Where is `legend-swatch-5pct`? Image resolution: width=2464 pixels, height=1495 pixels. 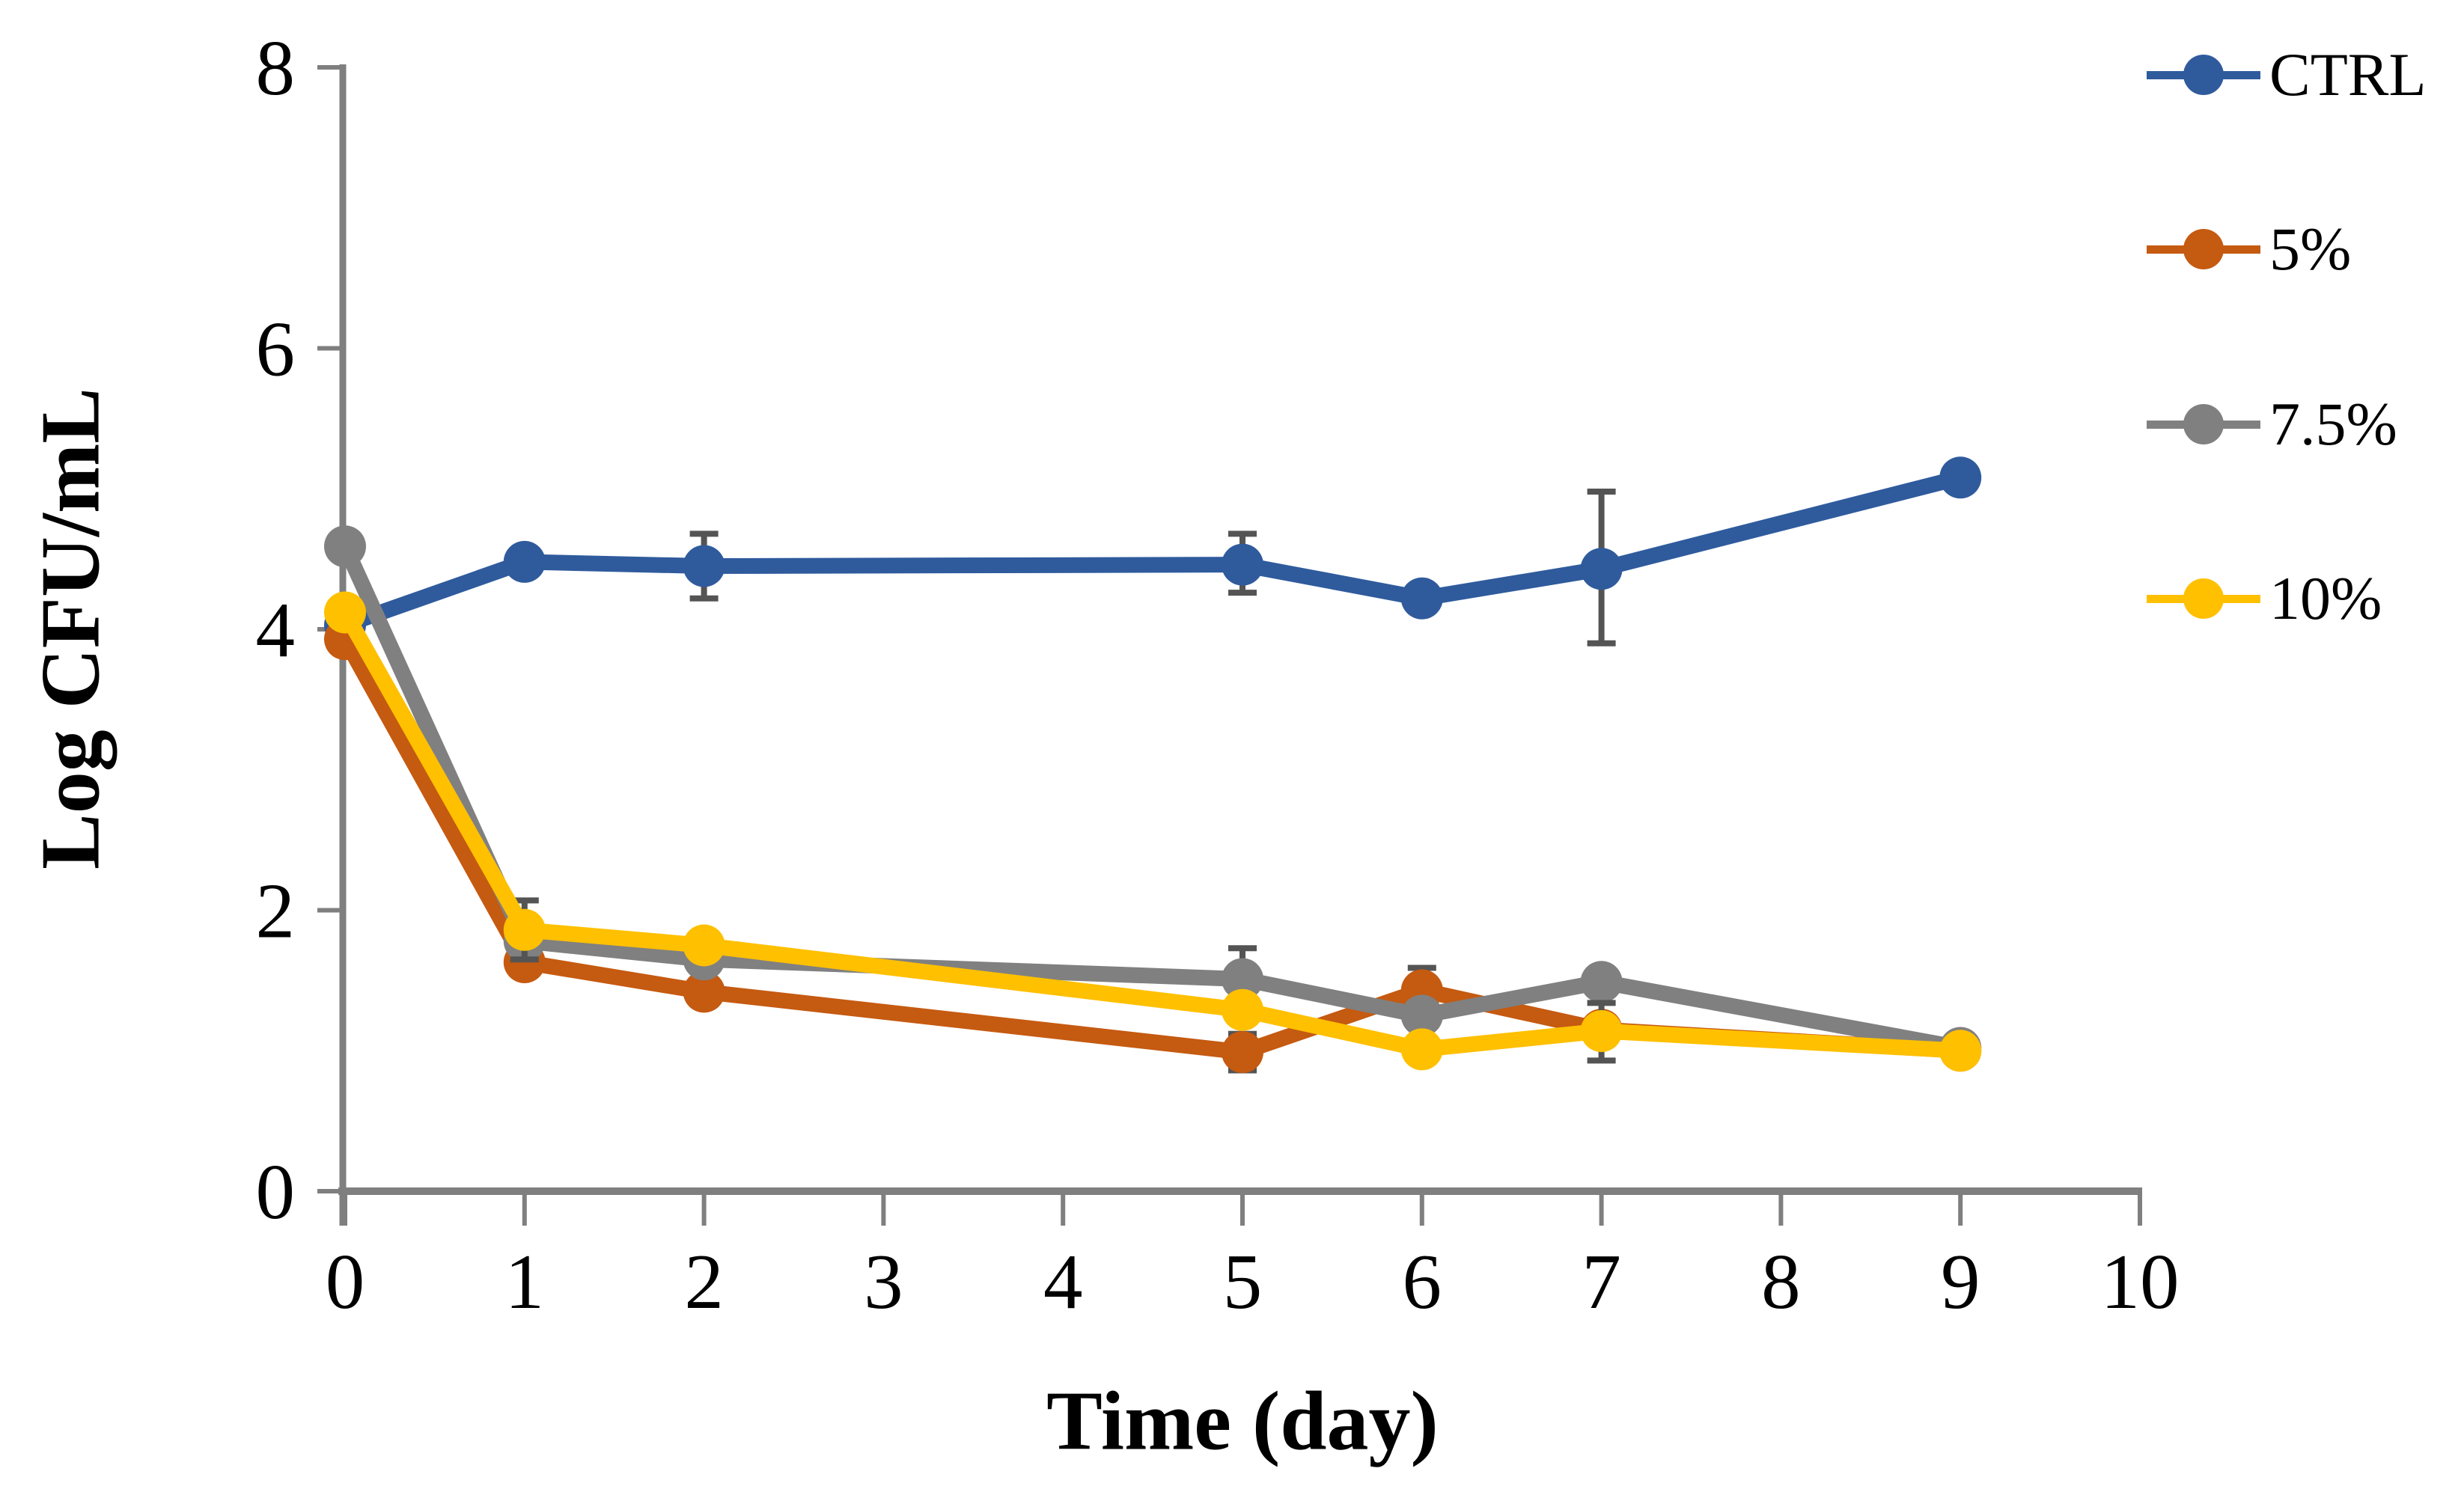 legend-swatch-5pct is located at coordinates (2203, 249).